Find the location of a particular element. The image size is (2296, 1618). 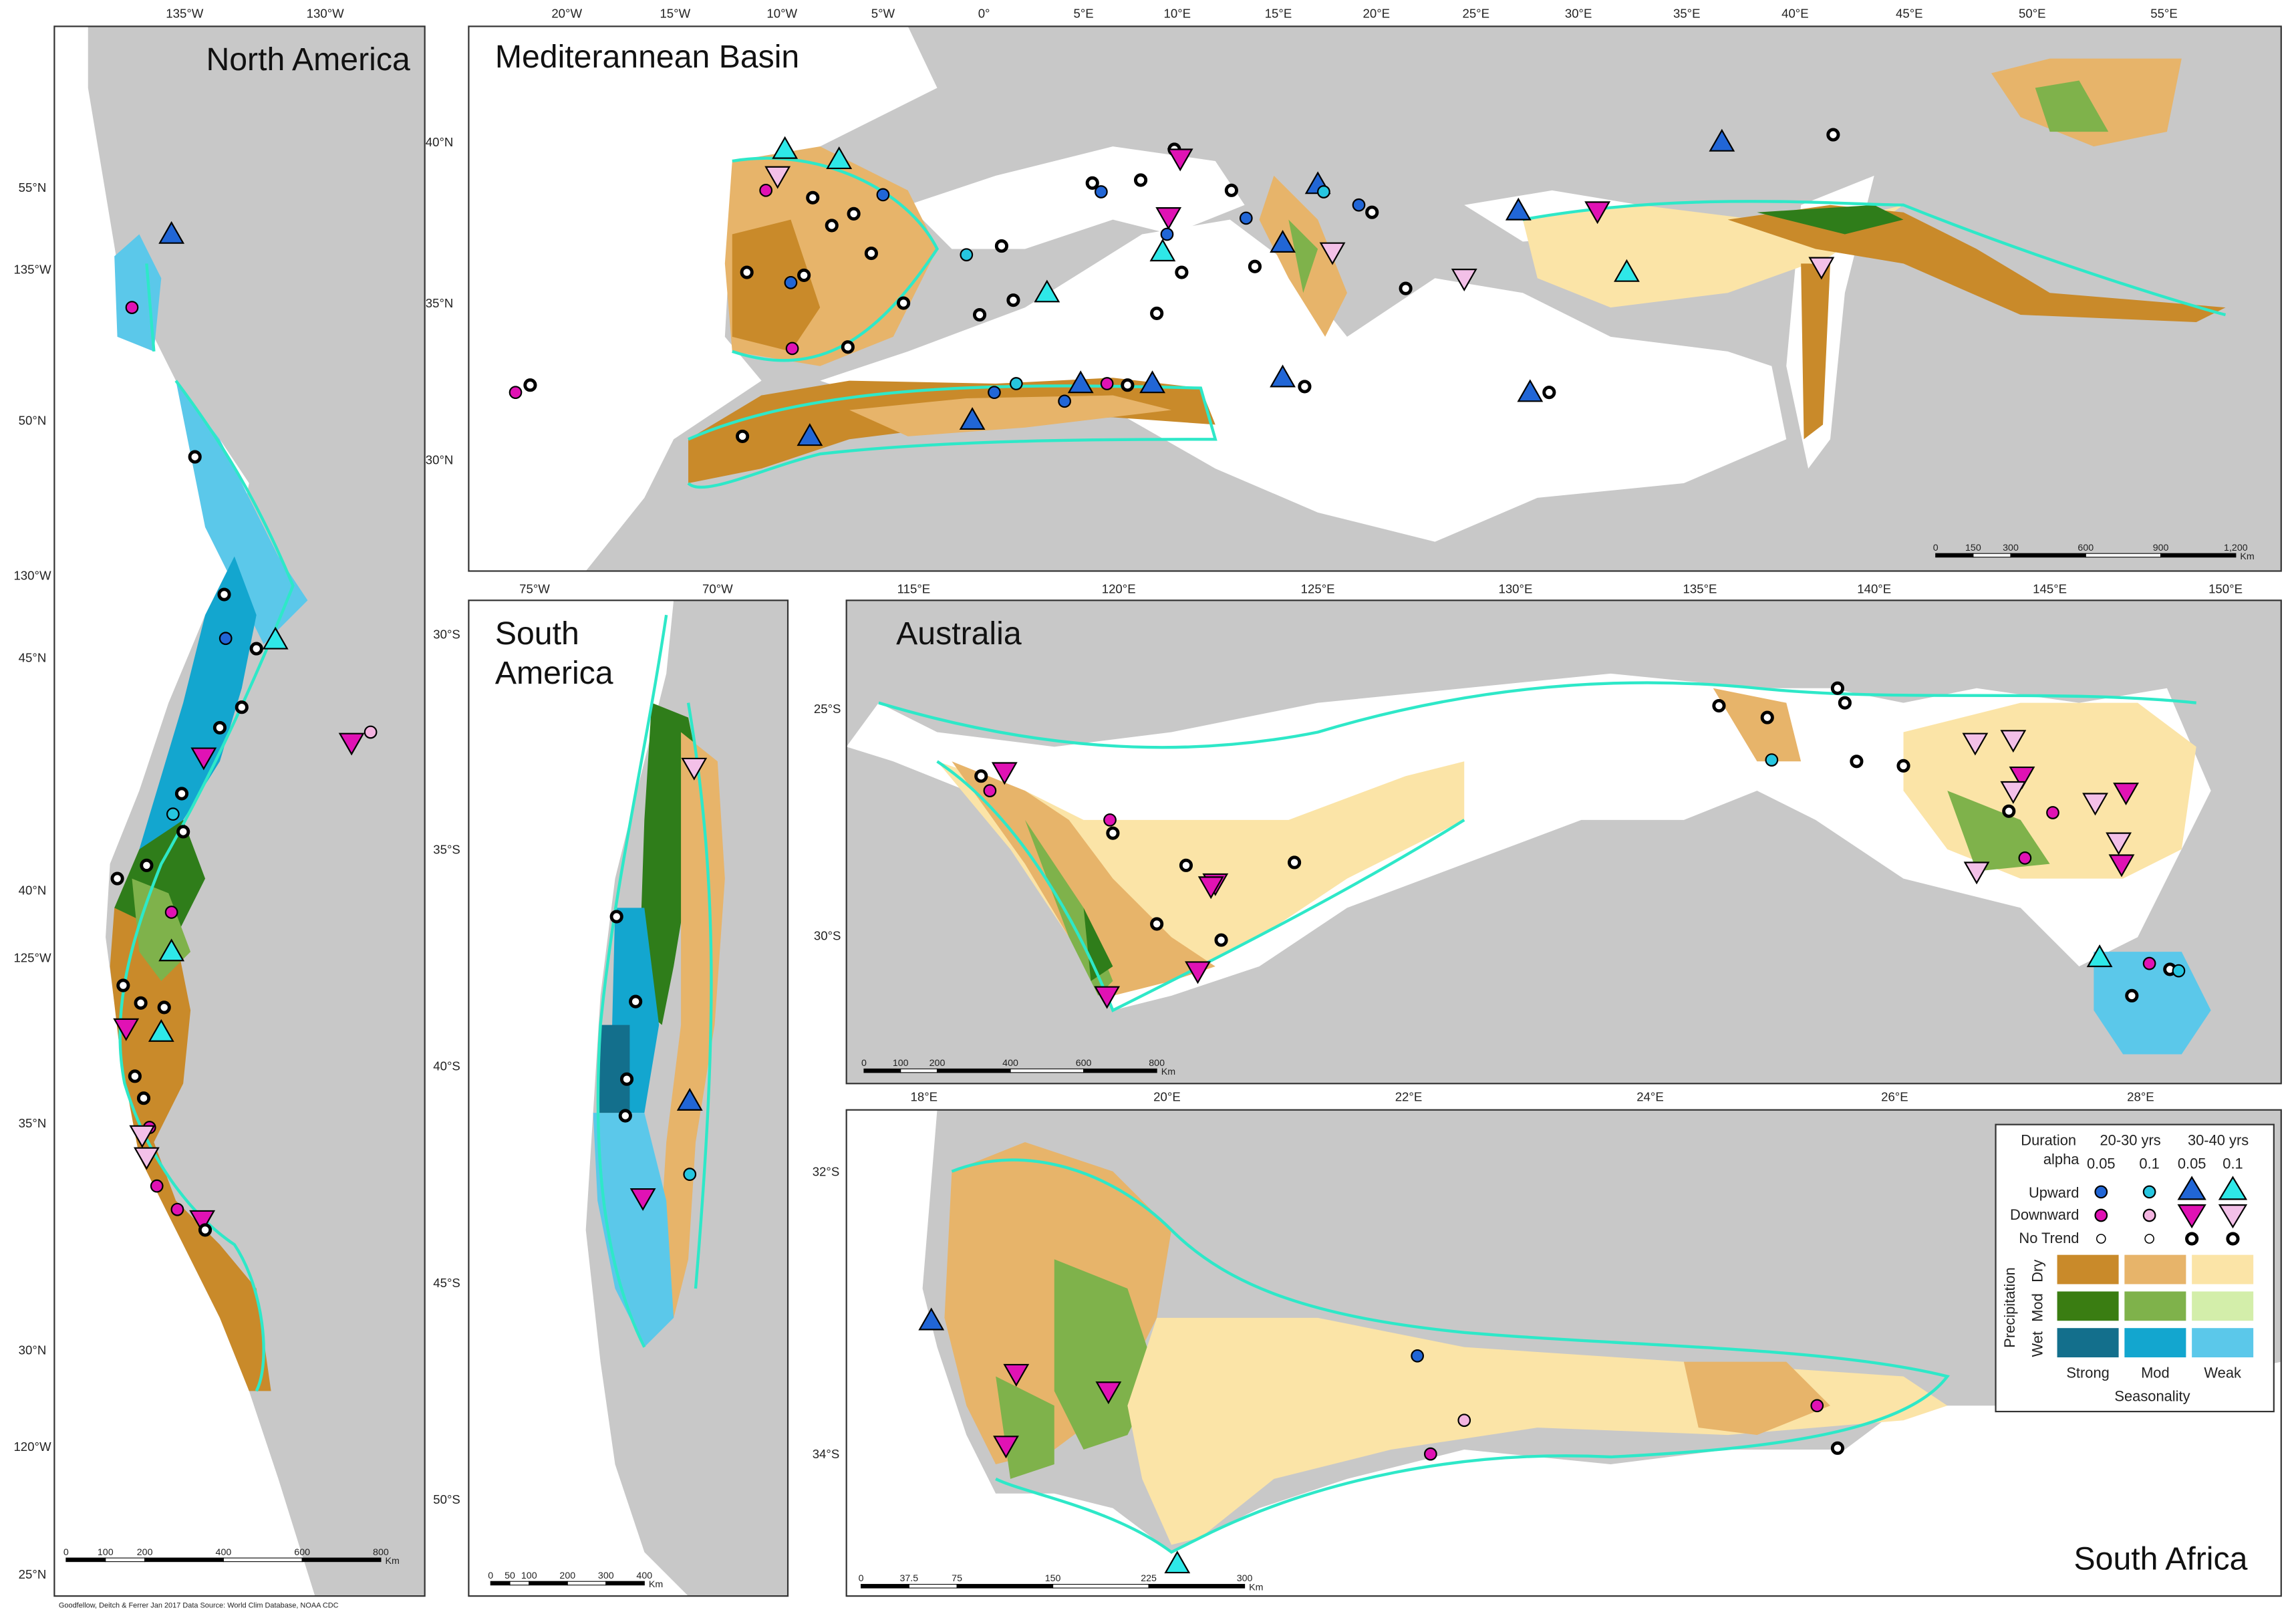

longitude-label: 30°E is located at coordinates (1578, 13).